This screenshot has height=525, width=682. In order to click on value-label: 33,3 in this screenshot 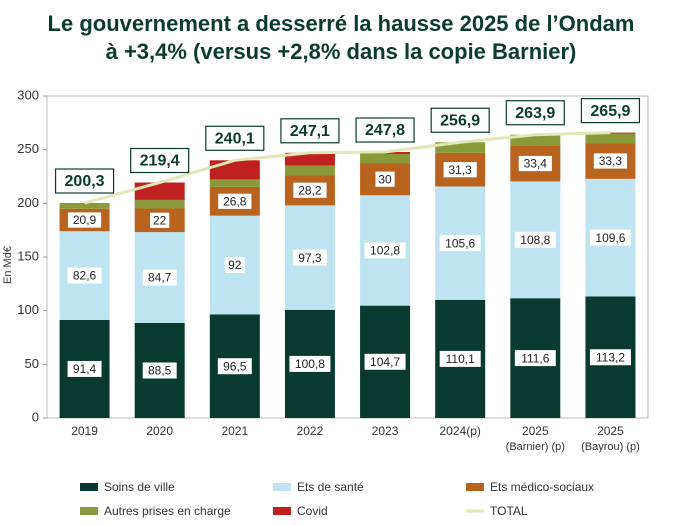, I will do `click(611, 161)`.